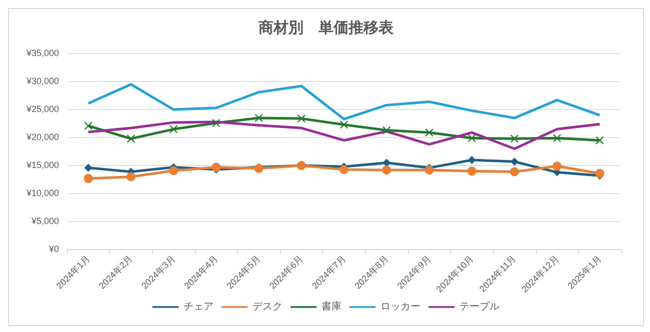  Describe the element at coordinates (400, 307) in the screenshot. I see `legend-label: ロッカー` at that location.